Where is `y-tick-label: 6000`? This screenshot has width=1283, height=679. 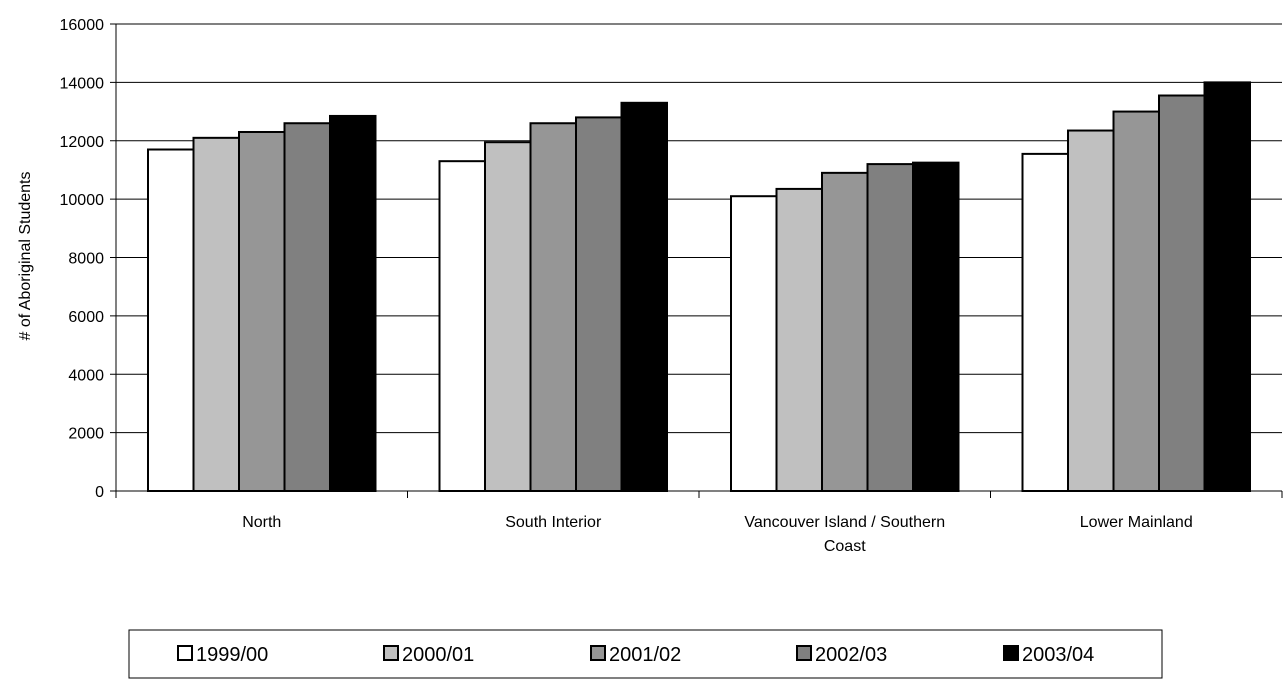
y-tick-label: 6000 is located at coordinates (86, 317).